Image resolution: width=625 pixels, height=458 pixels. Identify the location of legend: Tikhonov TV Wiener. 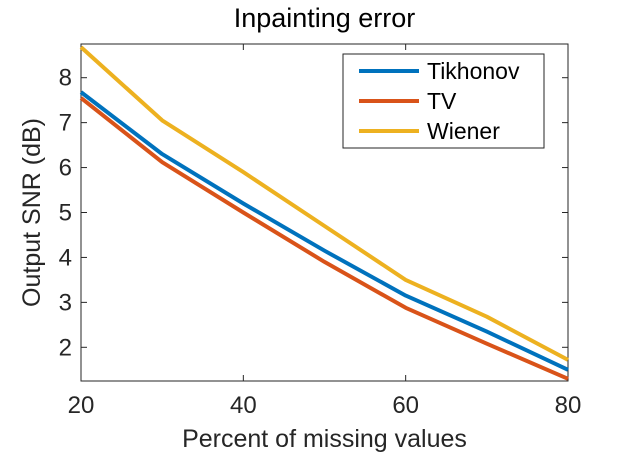
(443, 101).